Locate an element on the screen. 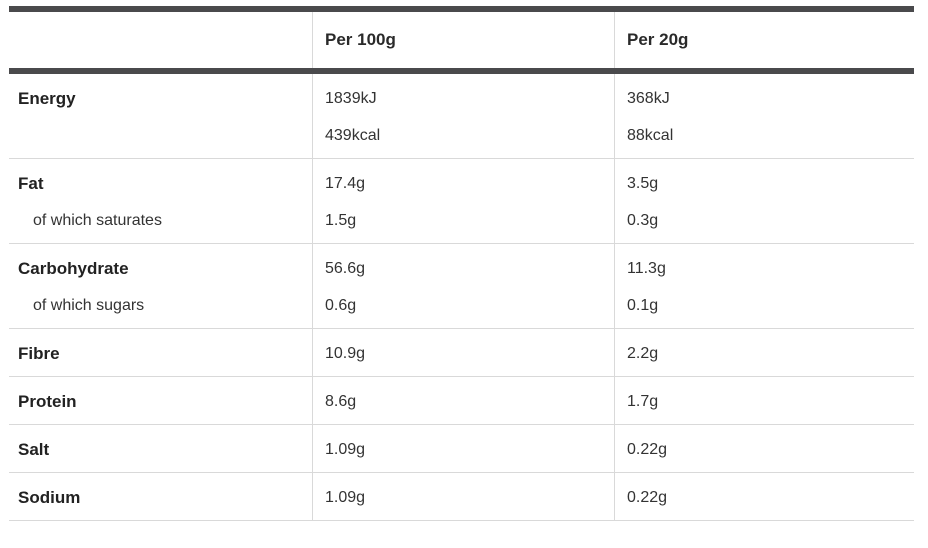  nutrient-label: Salt is located at coordinates (34, 449).